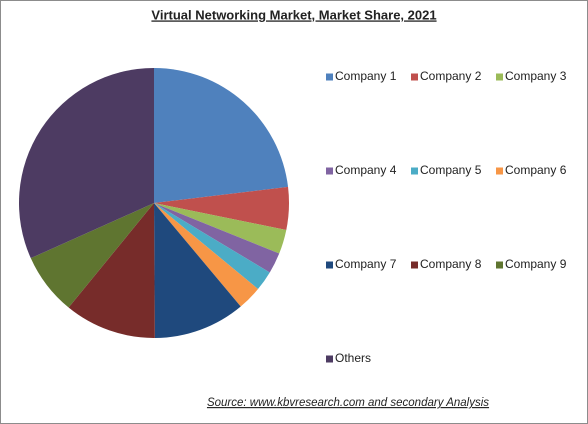 This screenshot has height=424, width=588. I want to click on legend-label: Company 9, so click(536, 264).